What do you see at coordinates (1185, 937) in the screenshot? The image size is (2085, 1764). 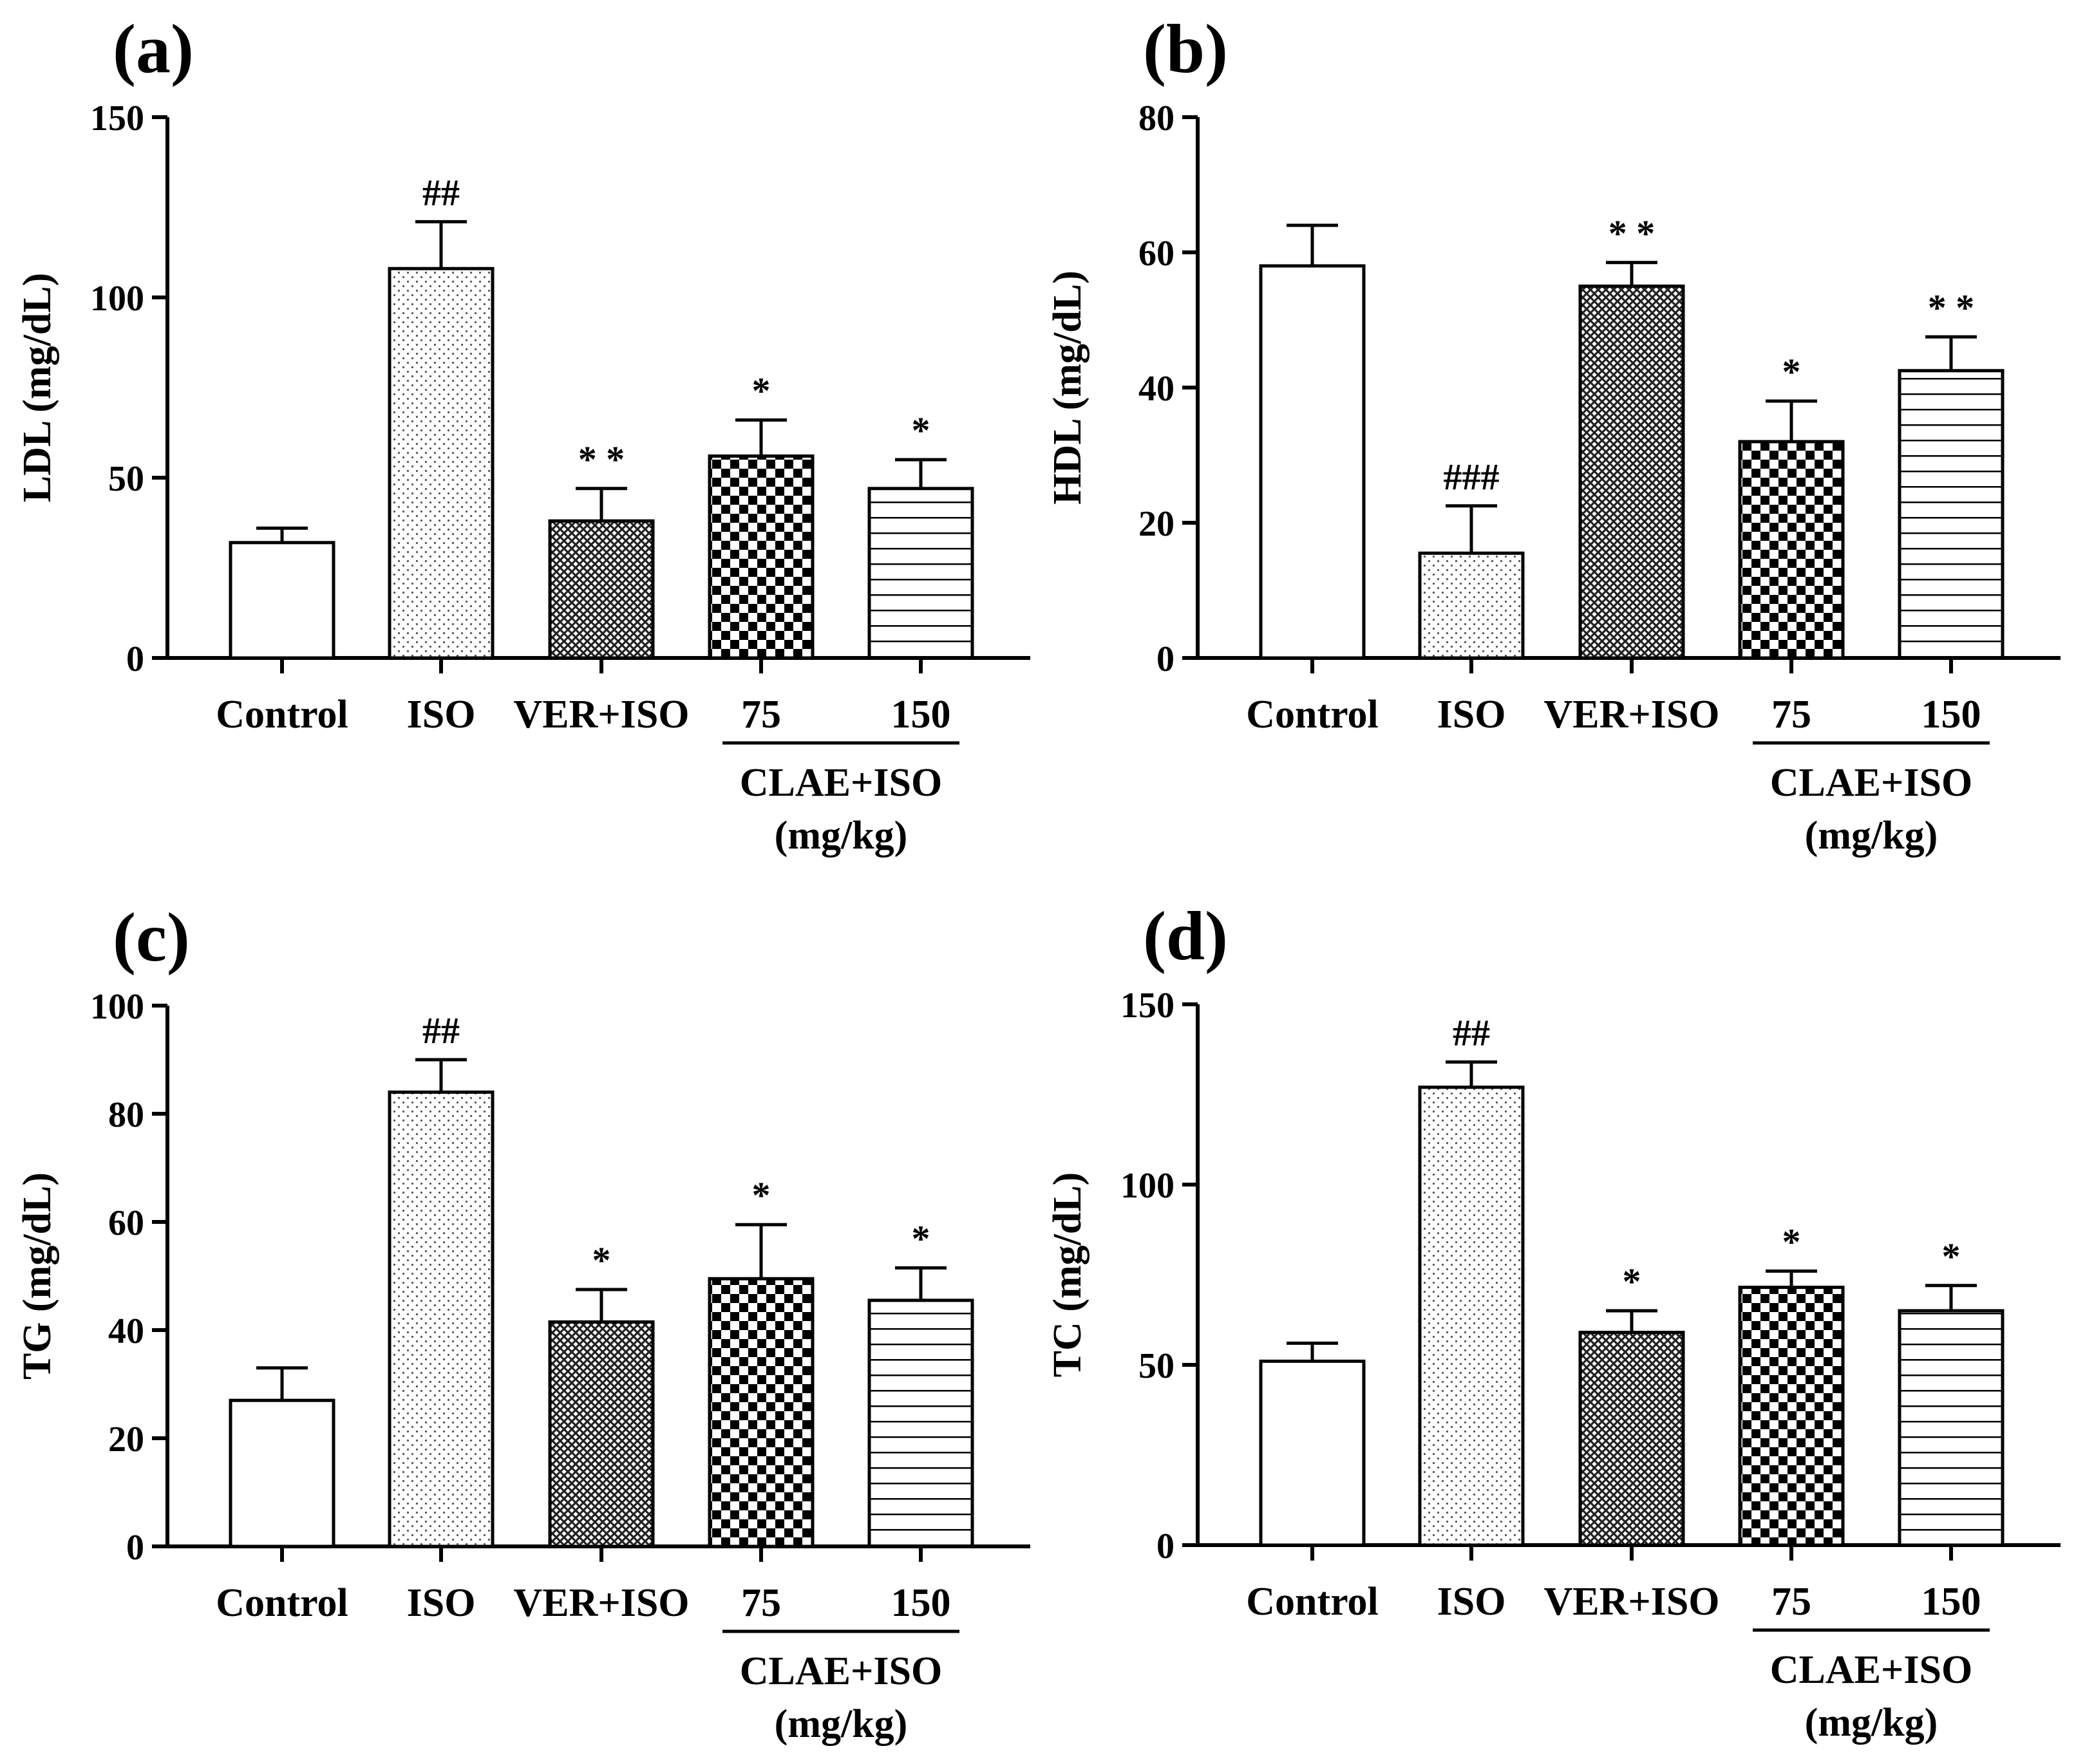 I see `panel-label: (d)` at bounding box center [1185, 937].